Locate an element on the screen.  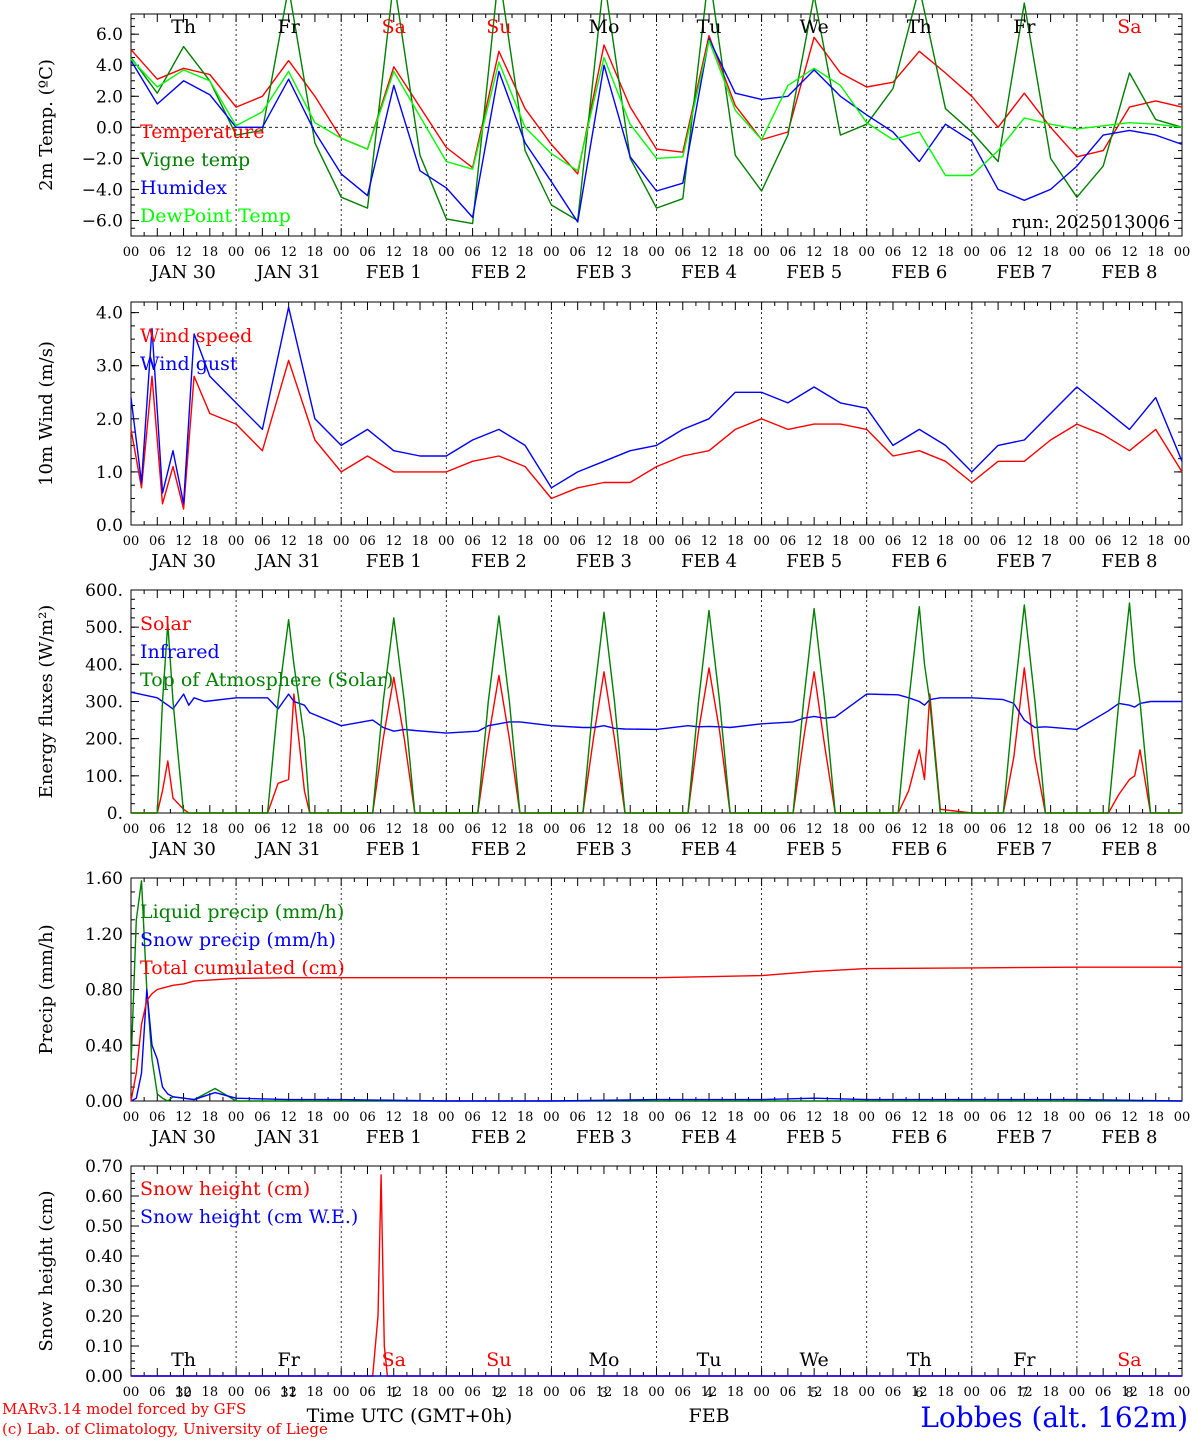
series-line-vigne-temp is located at coordinates (656, 112).